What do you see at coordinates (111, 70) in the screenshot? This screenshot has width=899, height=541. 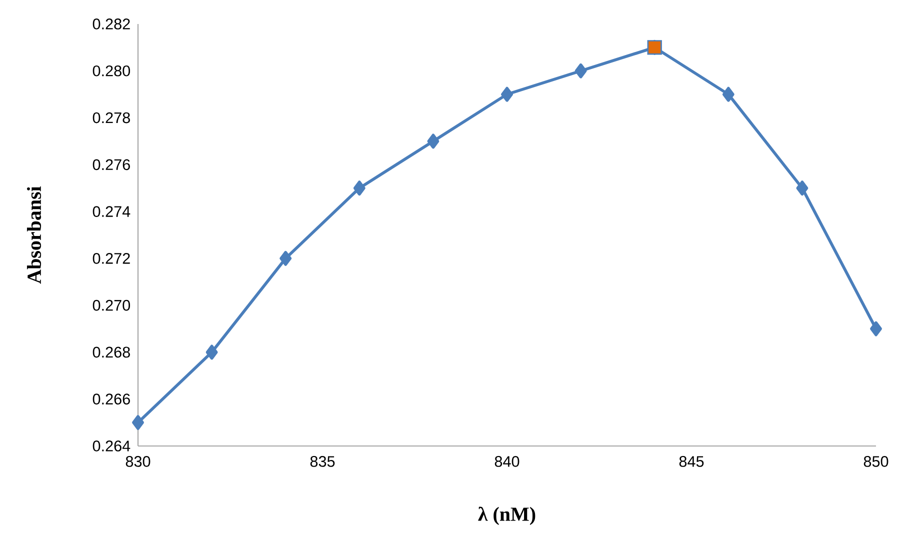 I see `y-tick-label: 0.280` at bounding box center [111, 70].